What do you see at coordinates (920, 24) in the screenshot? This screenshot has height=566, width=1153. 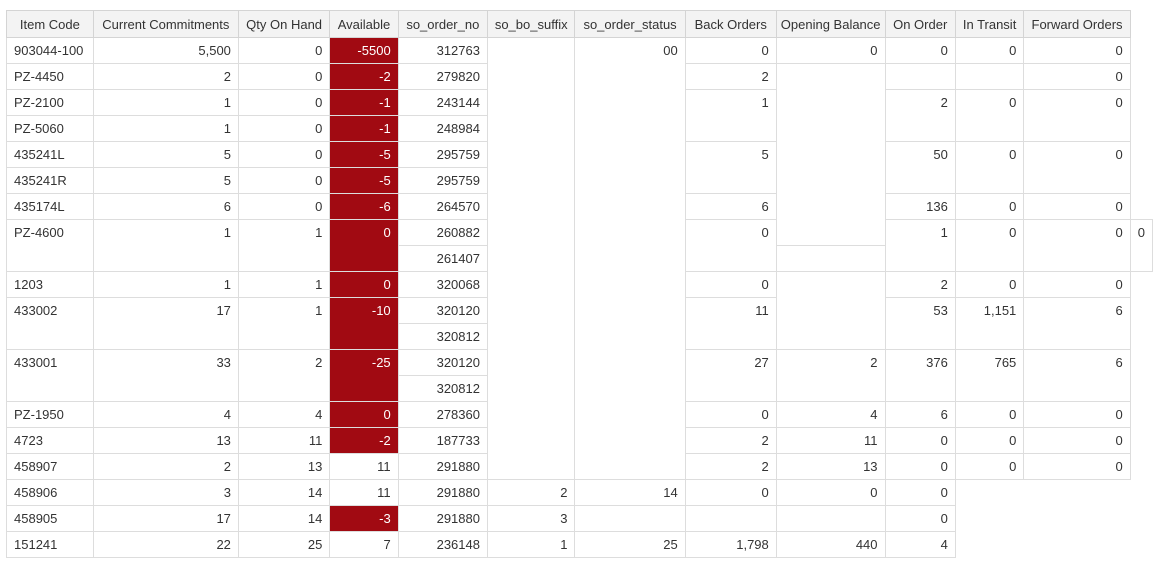 I see `col-header-on-order: On Order` at bounding box center [920, 24].